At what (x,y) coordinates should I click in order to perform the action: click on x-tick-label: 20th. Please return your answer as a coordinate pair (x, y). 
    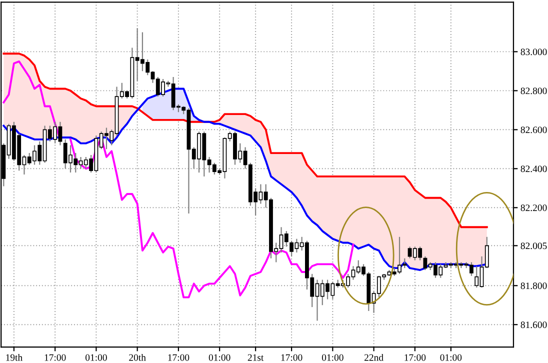
    Looking at the image, I should click on (137, 357).